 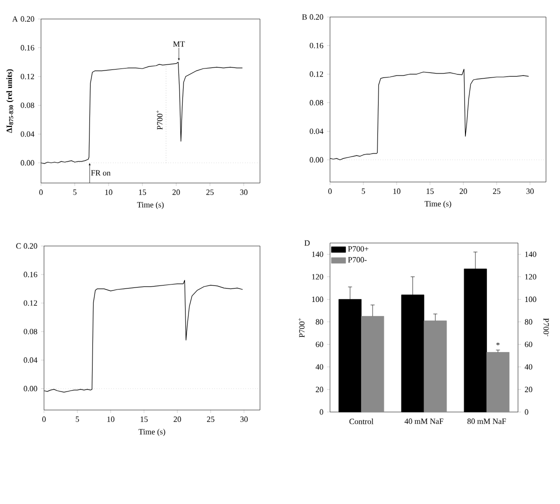 I want to click on y-tick-label: 100, so click(x=318, y=299).